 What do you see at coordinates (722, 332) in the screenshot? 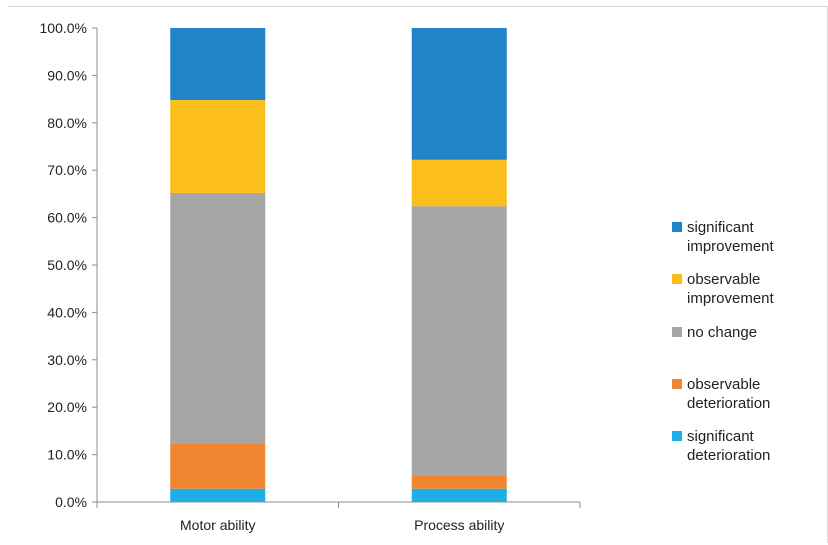
I see `legend-label: no change` at bounding box center [722, 332].